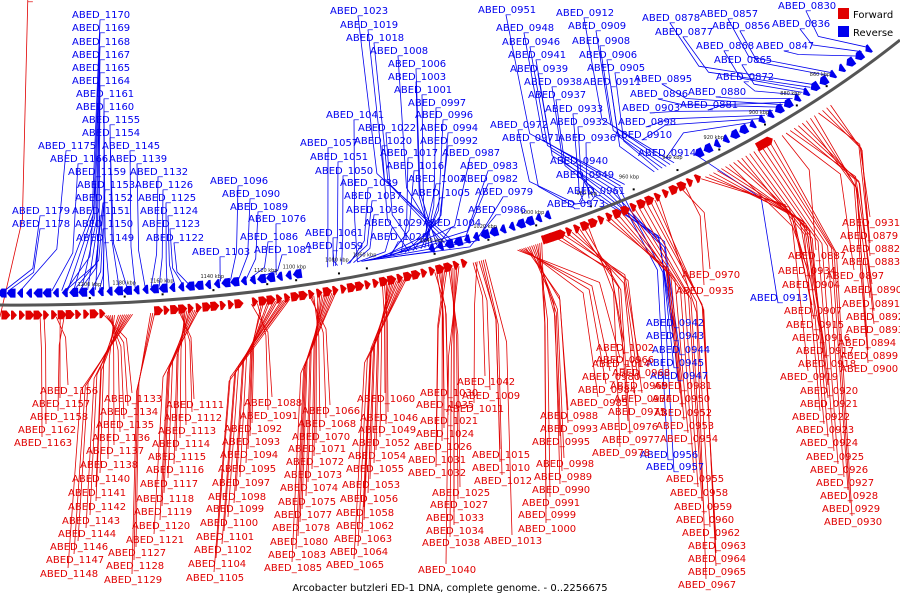 The width and height of the screenshot is (900, 600). What do you see at coordinates (389, 418) in the screenshot?
I see `gene-label: ABED_1046` at bounding box center [389, 418].